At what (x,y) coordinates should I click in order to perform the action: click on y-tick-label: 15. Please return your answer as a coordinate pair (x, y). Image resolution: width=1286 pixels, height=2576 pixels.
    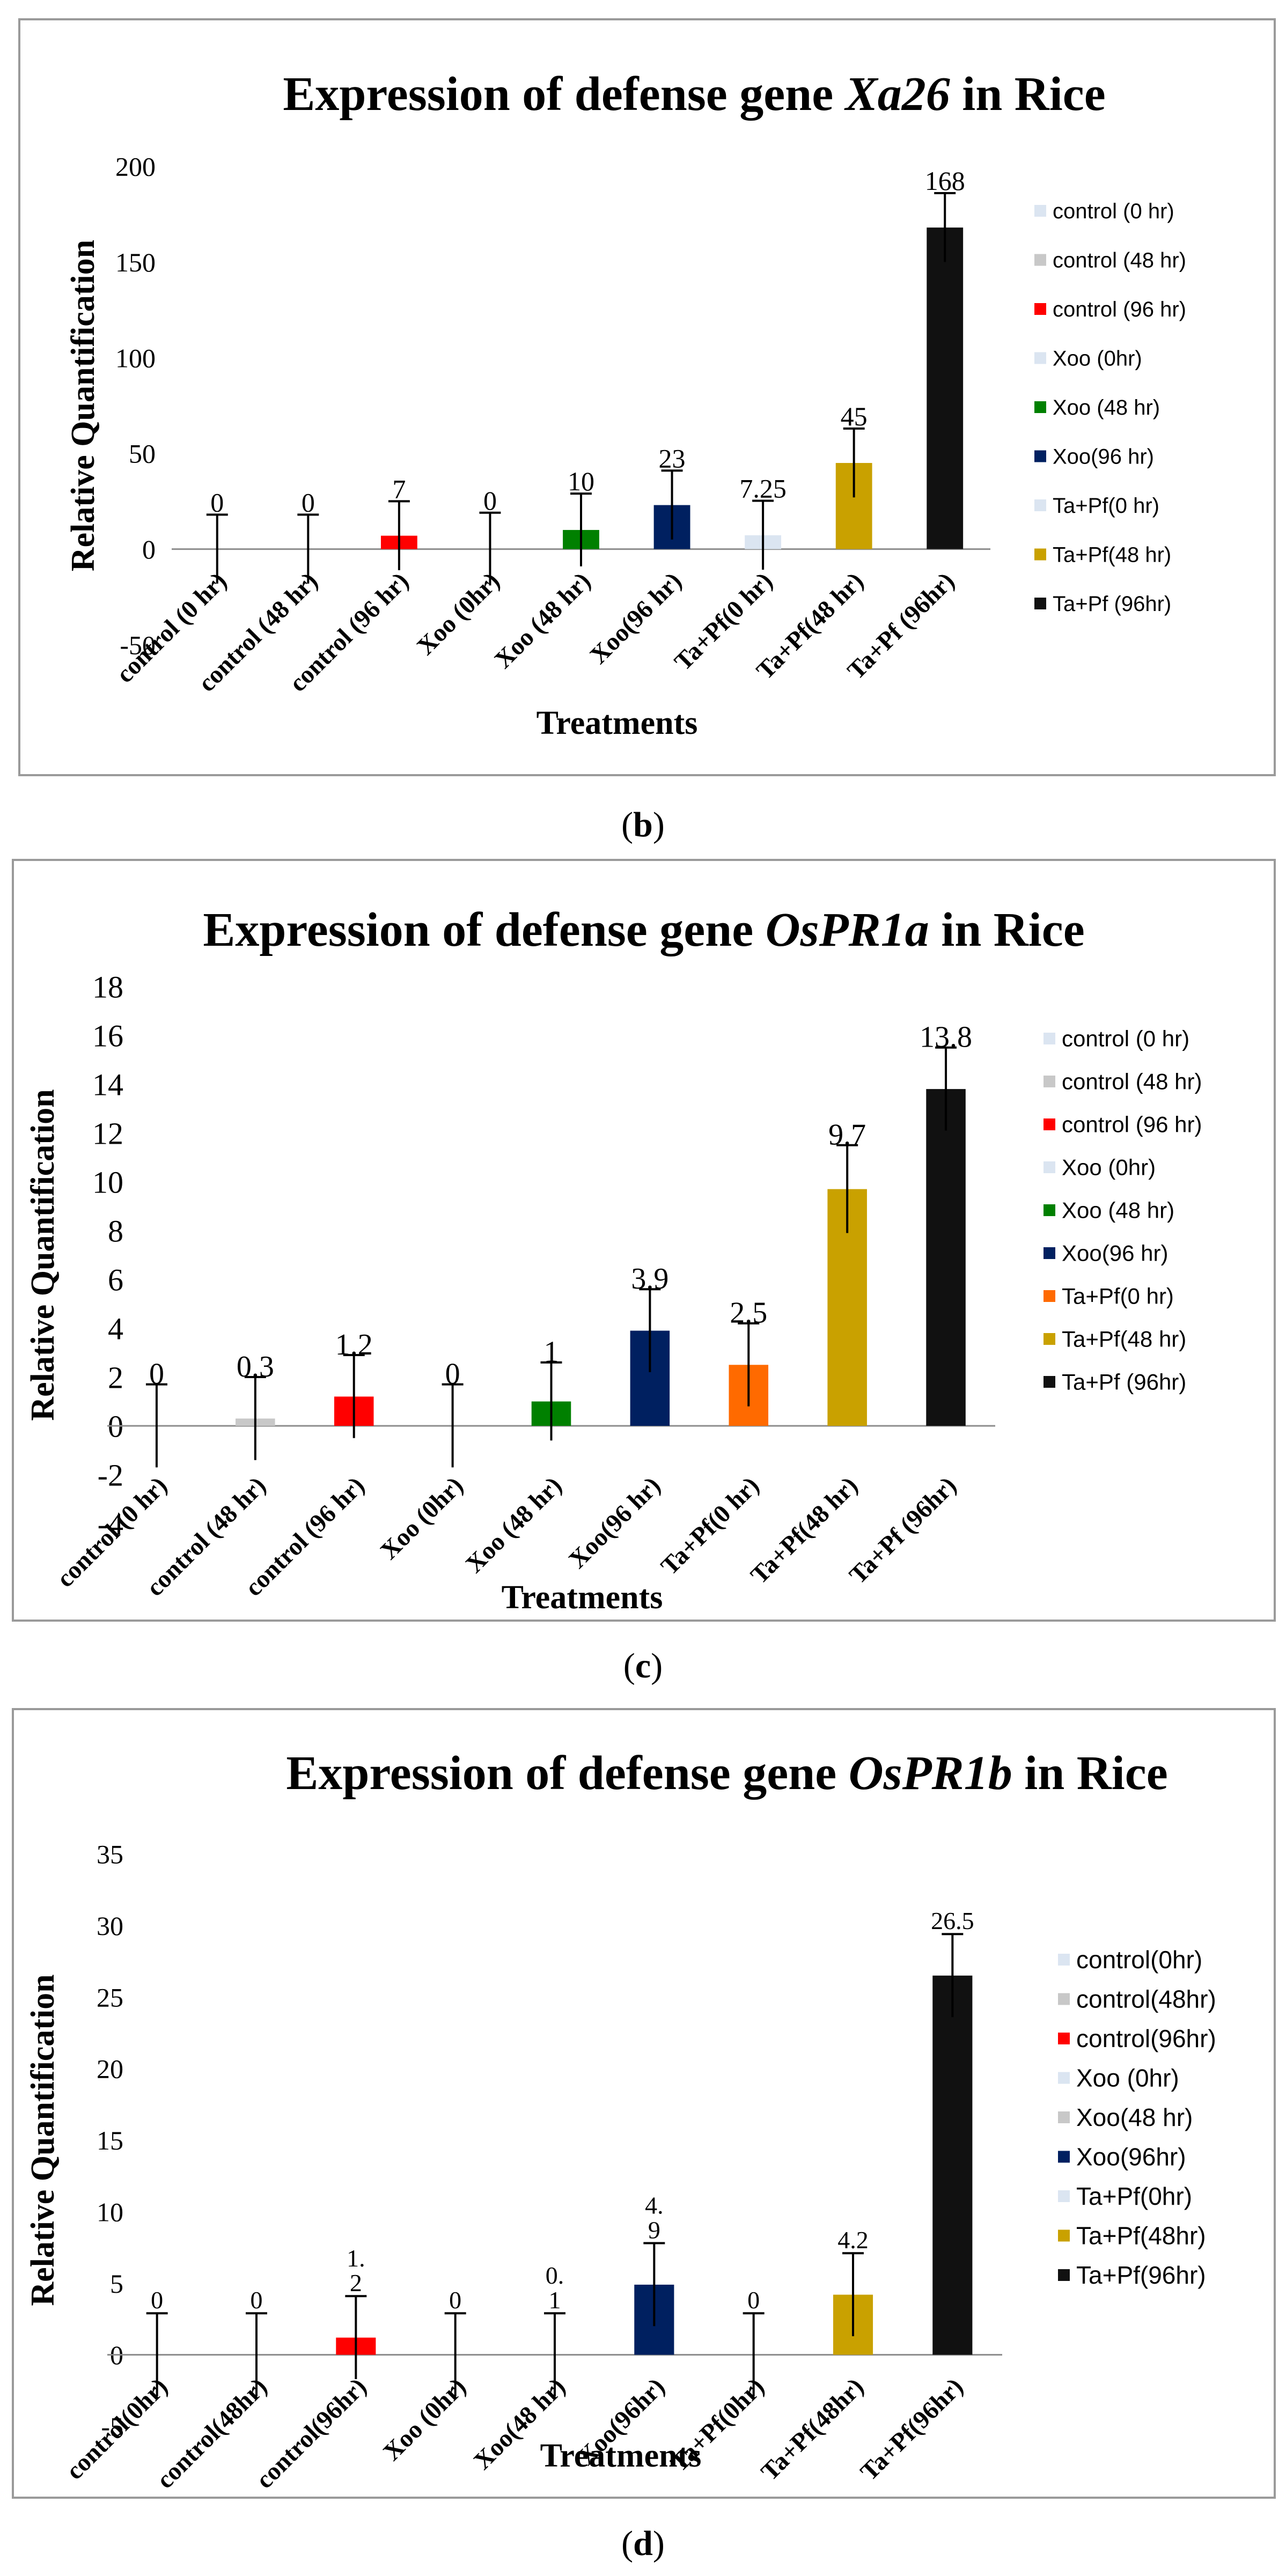
    Looking at the image, I should click on (110, 2140).